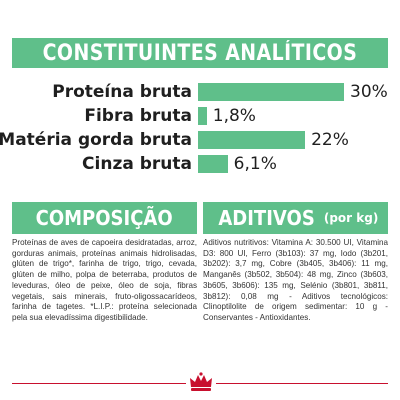 Image resolution: width=400 pixels, height=400 pixels. Describe the element at coordinates (234, 116) in the screenshot. I see `constituent-value: 1,8%` at that location.